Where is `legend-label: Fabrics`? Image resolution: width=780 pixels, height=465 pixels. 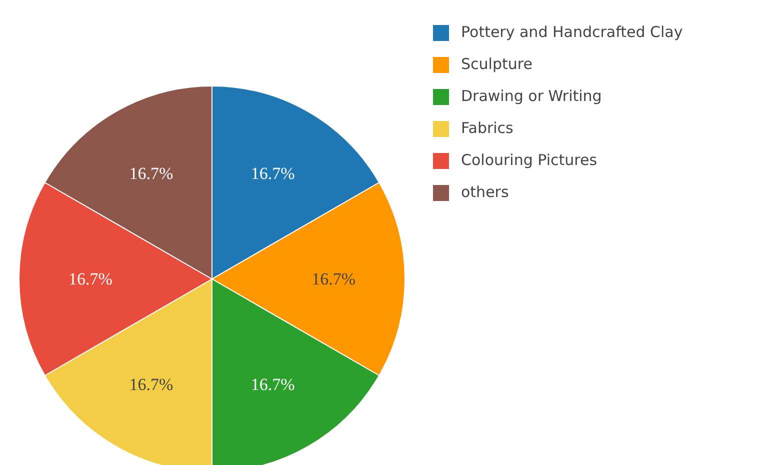 legend-label: Fabrics is located at coordinates (487, 128).